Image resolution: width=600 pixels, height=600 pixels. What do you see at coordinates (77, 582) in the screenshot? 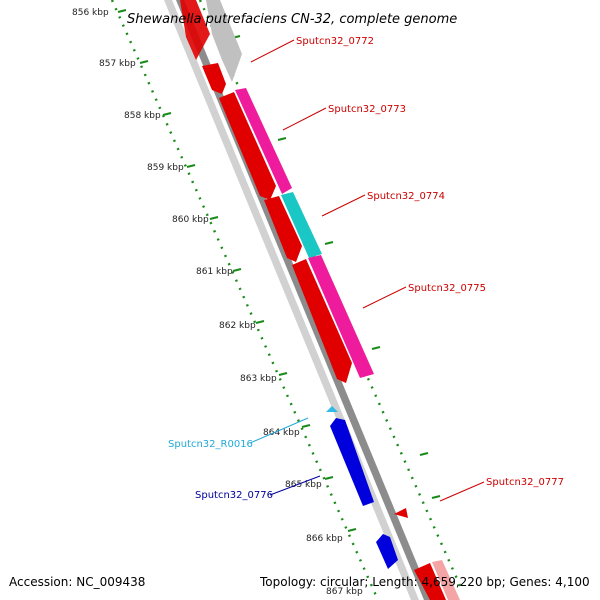
I see `accession-text: Accession: NC_009438` at bounding box center [77, 582].